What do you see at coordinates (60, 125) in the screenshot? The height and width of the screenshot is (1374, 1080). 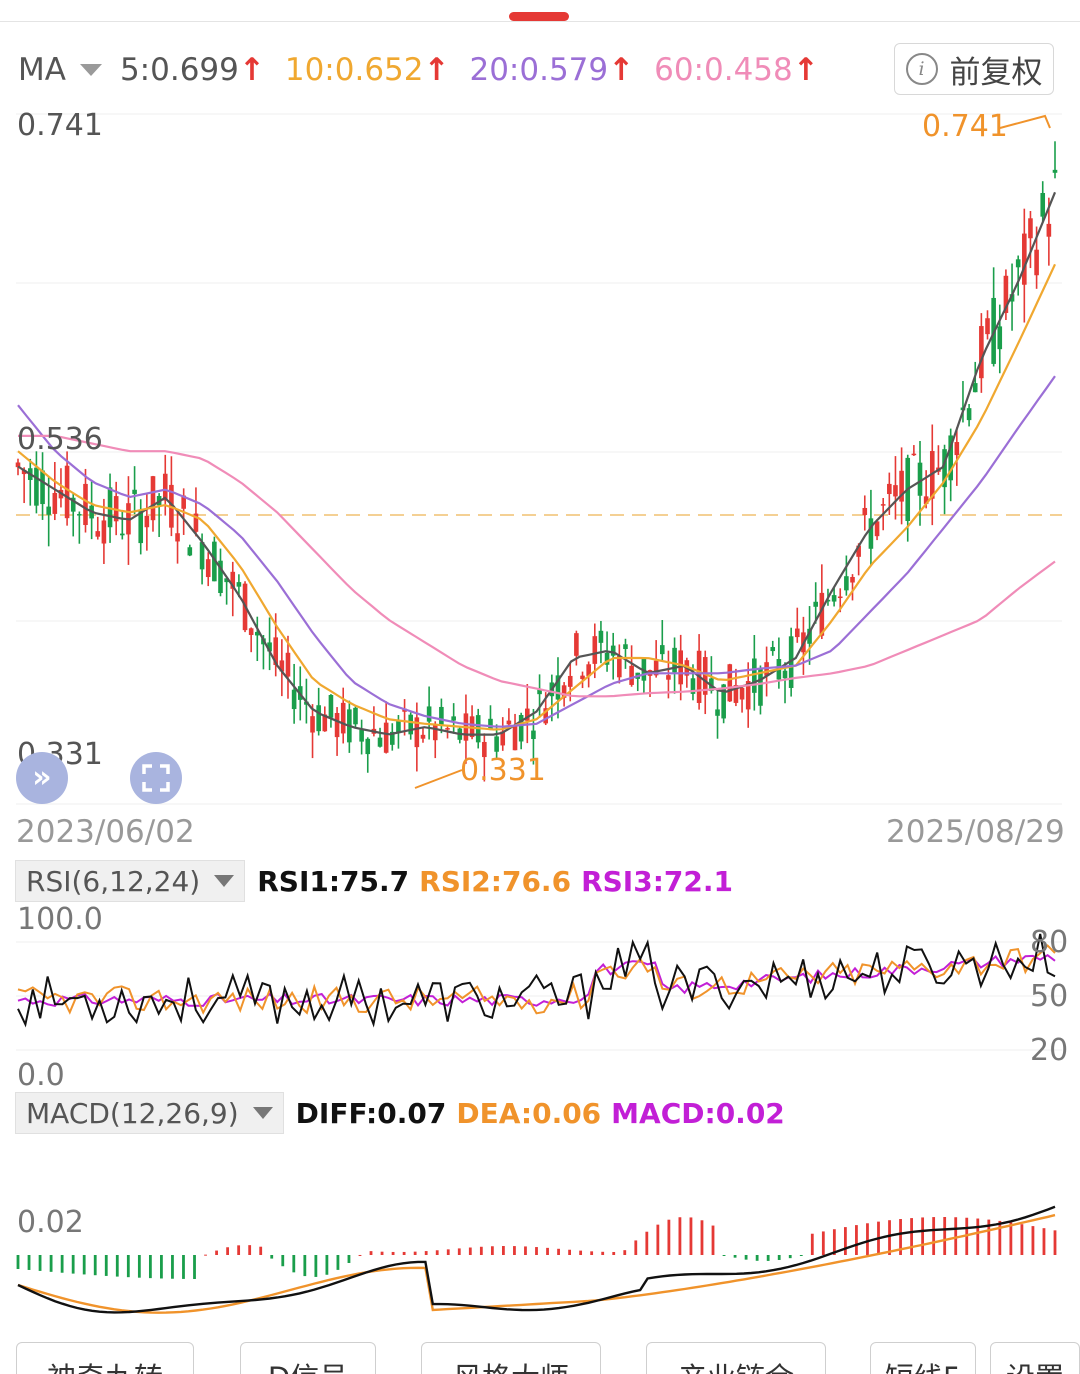 I see `price-max-label: 0.741` at bounding box center [60, 125].